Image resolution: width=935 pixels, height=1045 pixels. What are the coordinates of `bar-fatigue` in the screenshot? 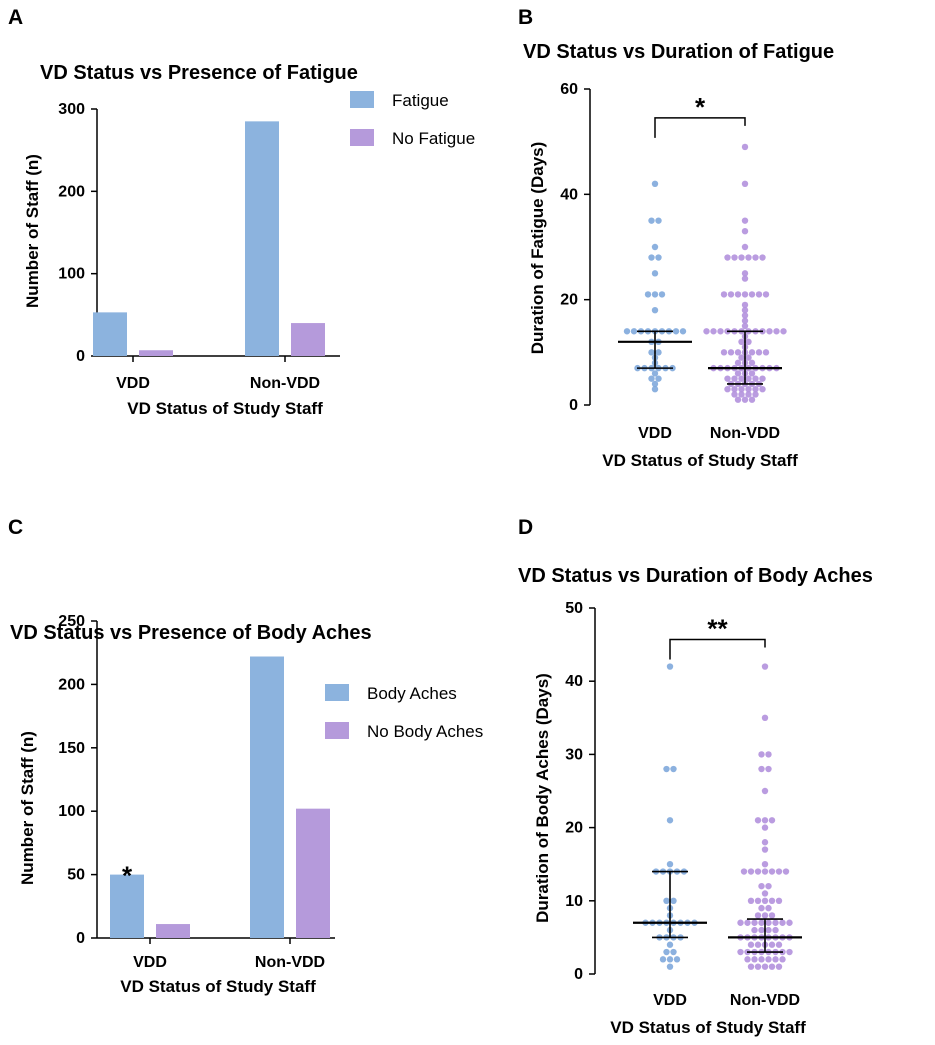 It's located at (110, 334).